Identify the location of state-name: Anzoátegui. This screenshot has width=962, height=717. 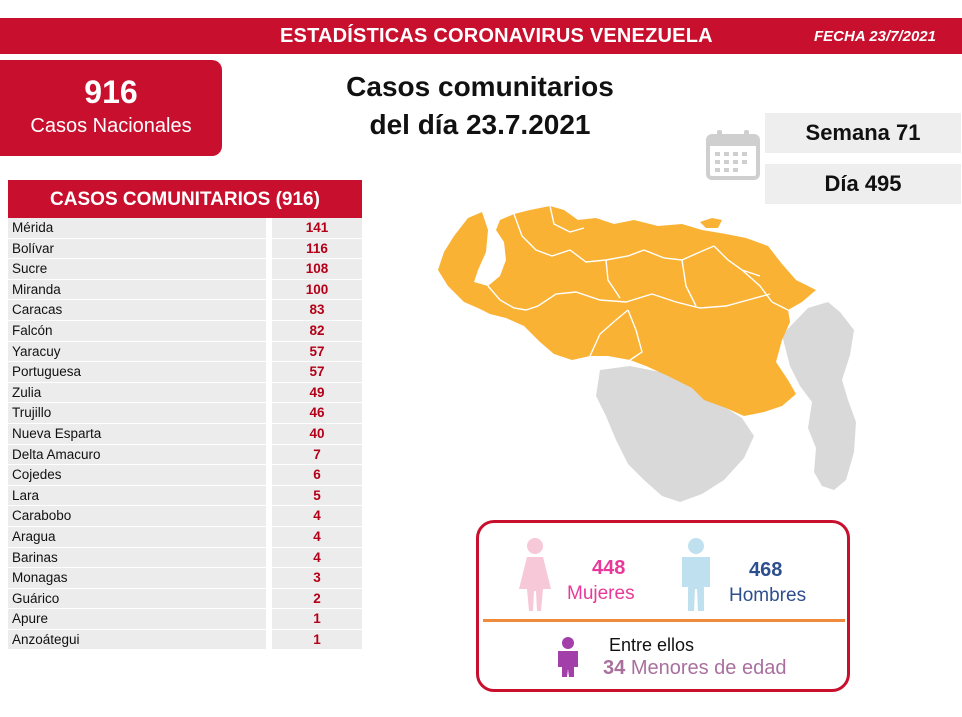
(137, 640).